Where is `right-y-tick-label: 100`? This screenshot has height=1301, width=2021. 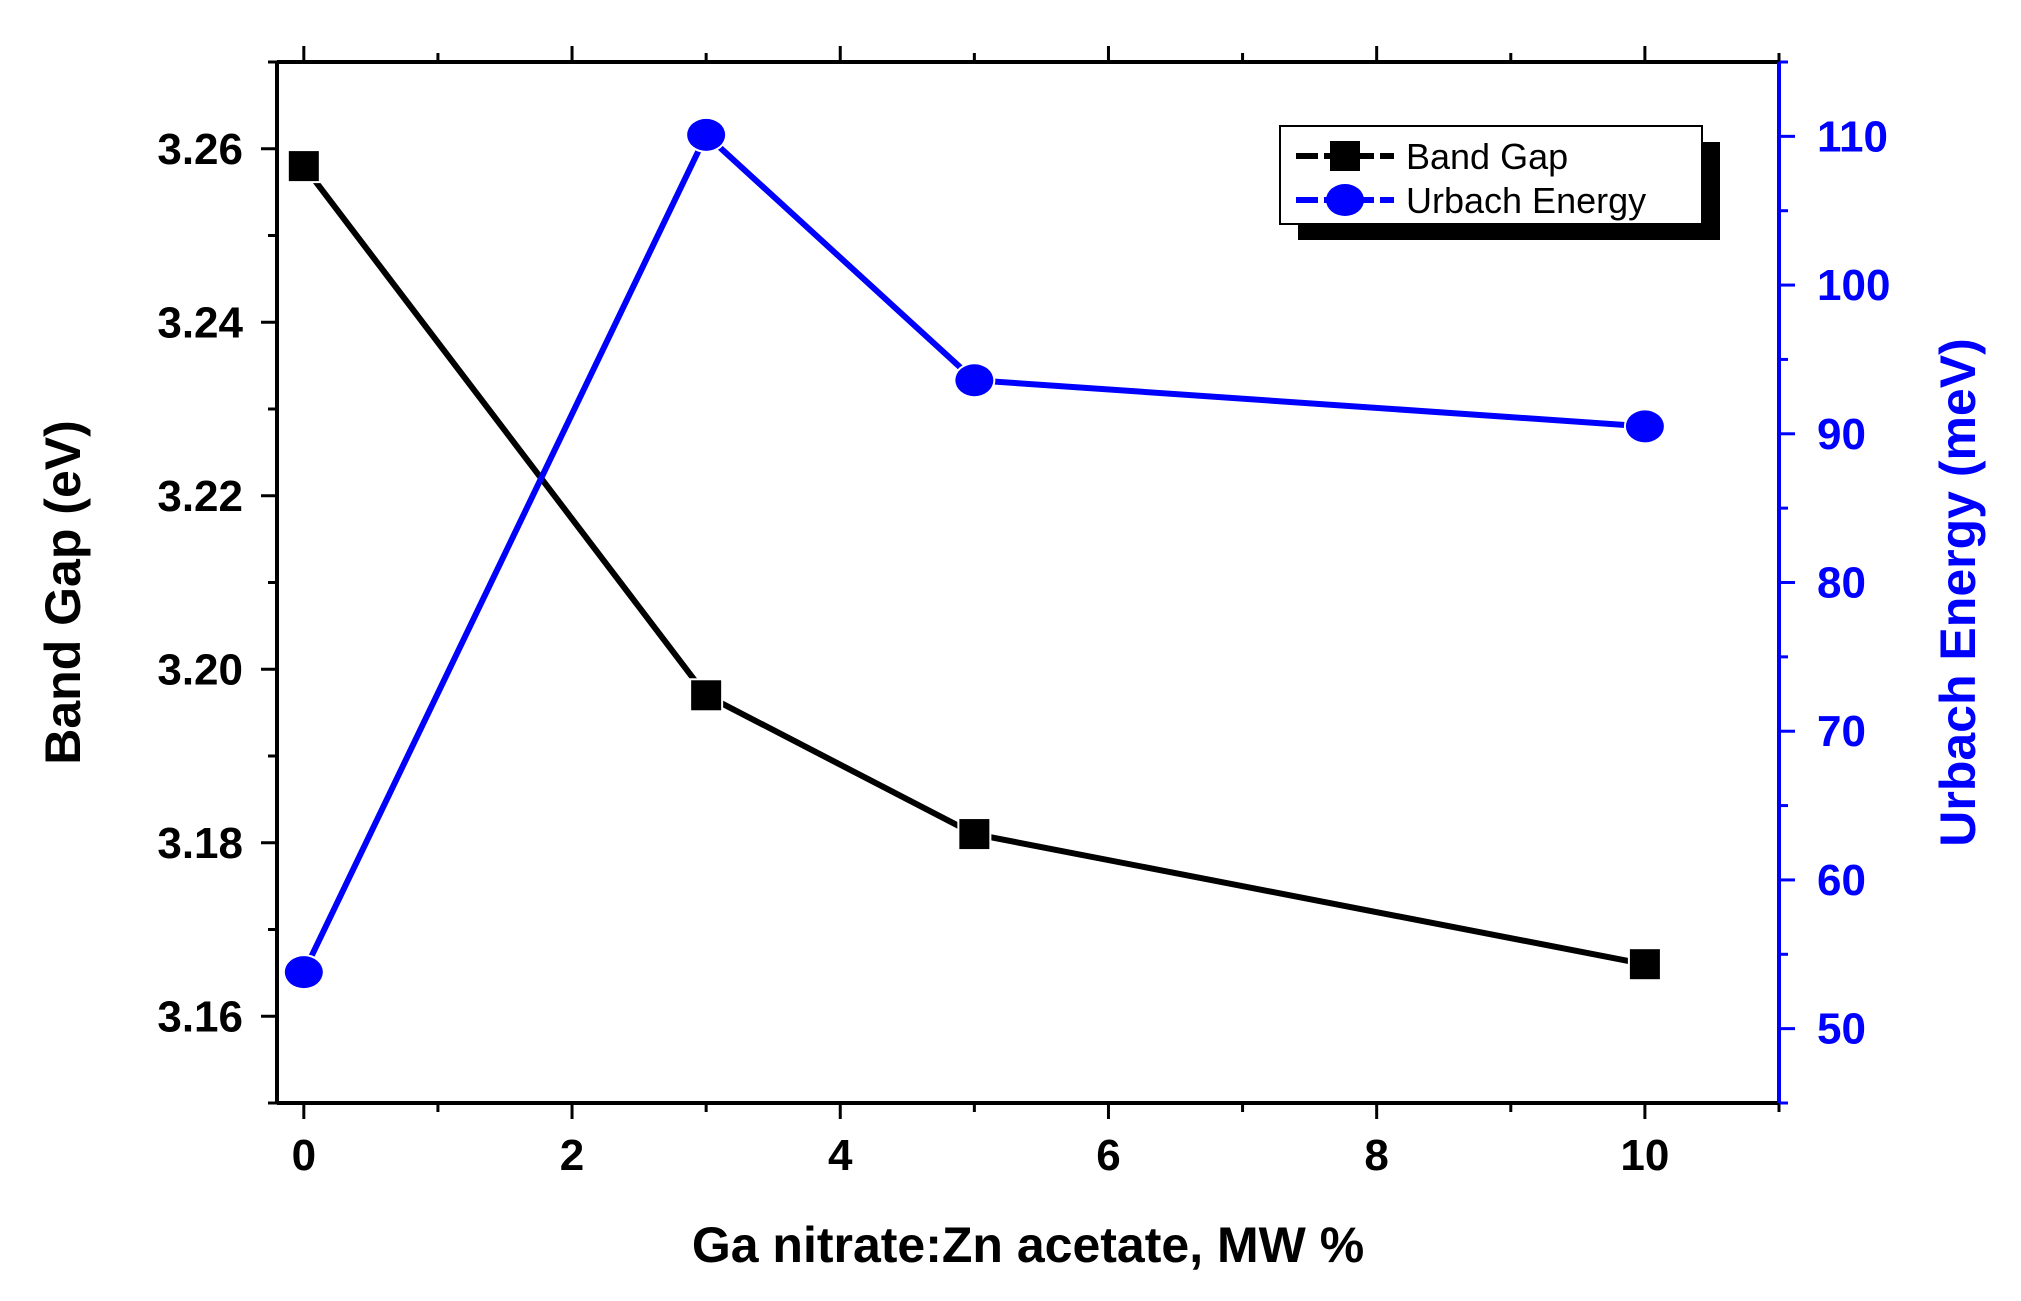
right-y-tick-label: 100 is located at coordinates (1853, 285).